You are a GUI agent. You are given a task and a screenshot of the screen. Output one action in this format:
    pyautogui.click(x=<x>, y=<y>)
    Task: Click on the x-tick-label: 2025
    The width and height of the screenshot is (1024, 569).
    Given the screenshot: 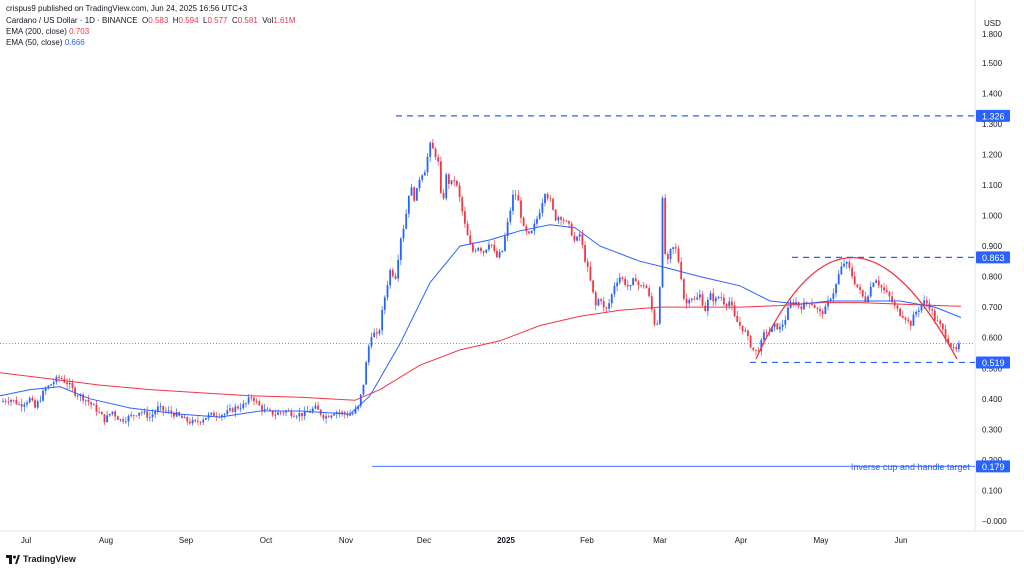 What is the action you would take?
    pyautogui.click(x=506, y=540)
    